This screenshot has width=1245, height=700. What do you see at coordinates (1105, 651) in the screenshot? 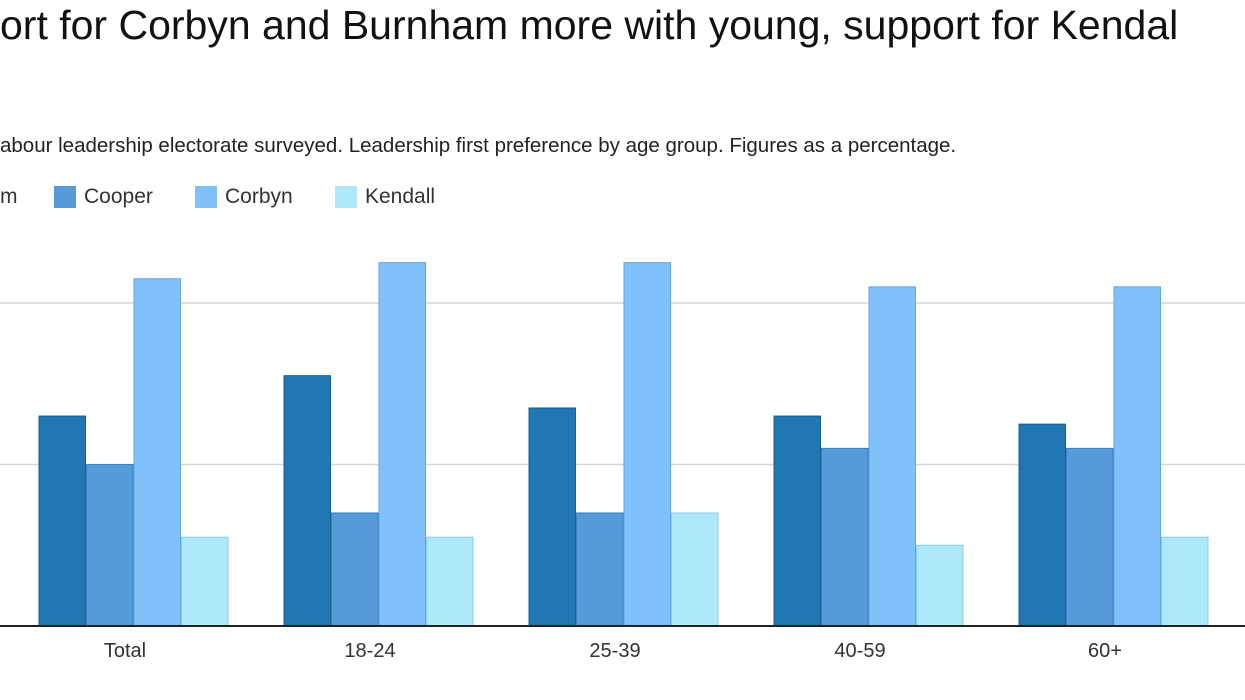
I see `x-tick-label: 60+` at bounding box center [1105, 651].